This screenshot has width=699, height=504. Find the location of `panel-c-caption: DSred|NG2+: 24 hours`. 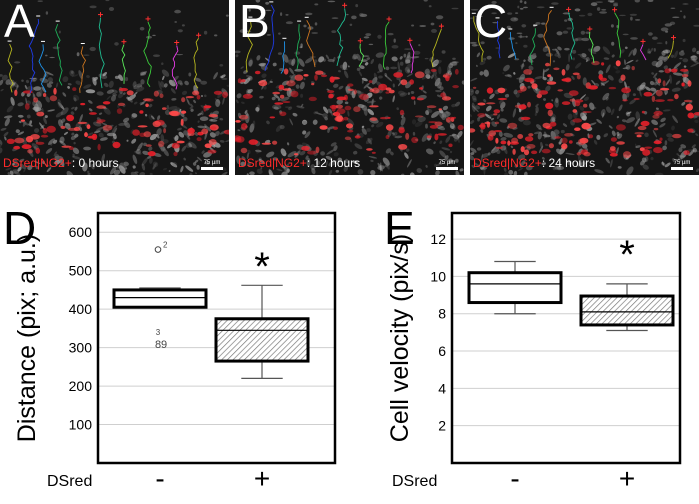

panel-c-caption: DSred|NG2+: 24 hours is located at coordinates (534, 163).